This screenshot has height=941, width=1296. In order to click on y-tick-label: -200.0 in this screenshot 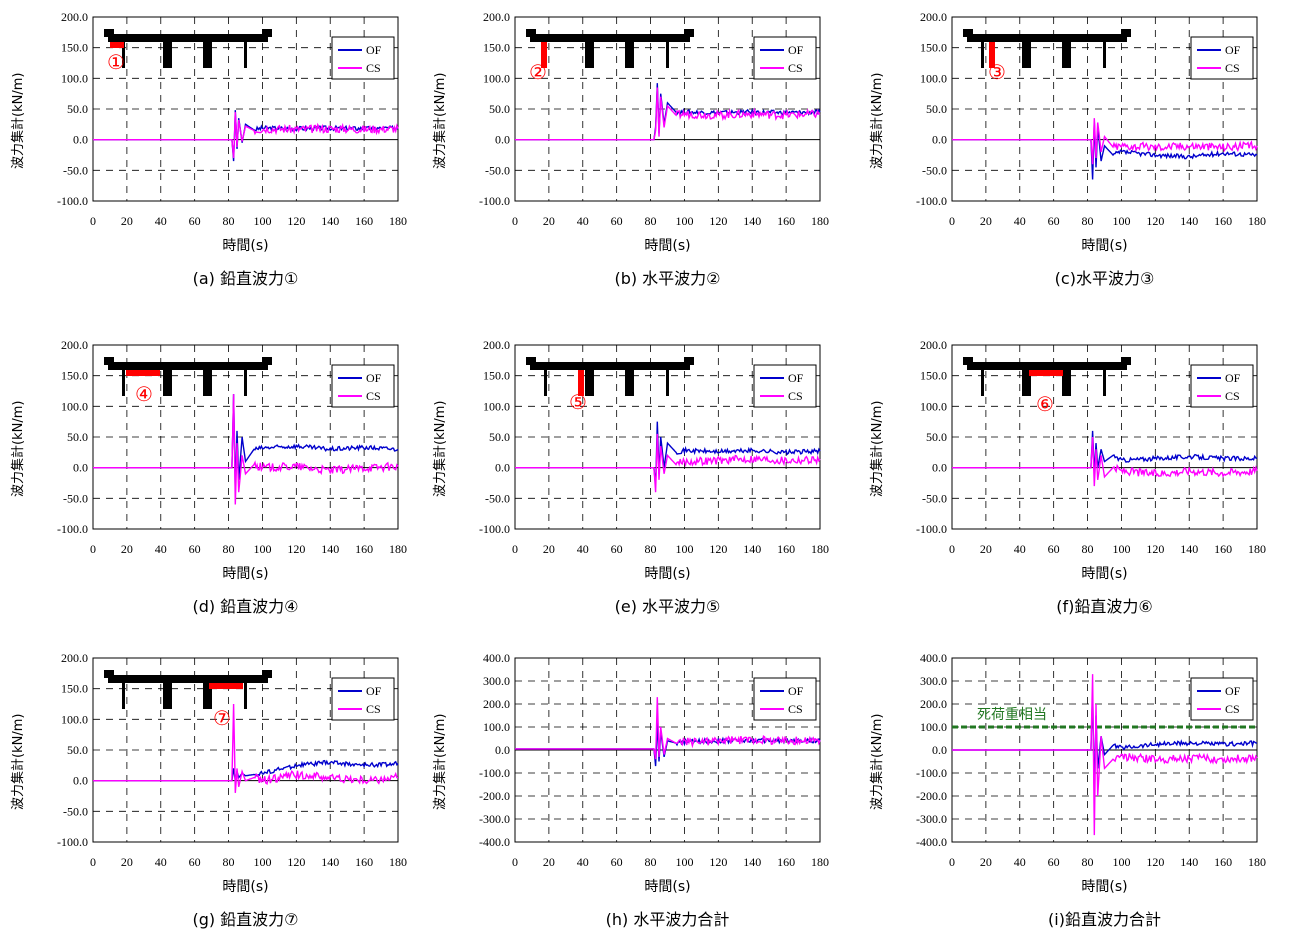, I will do `click(931, 796)`.